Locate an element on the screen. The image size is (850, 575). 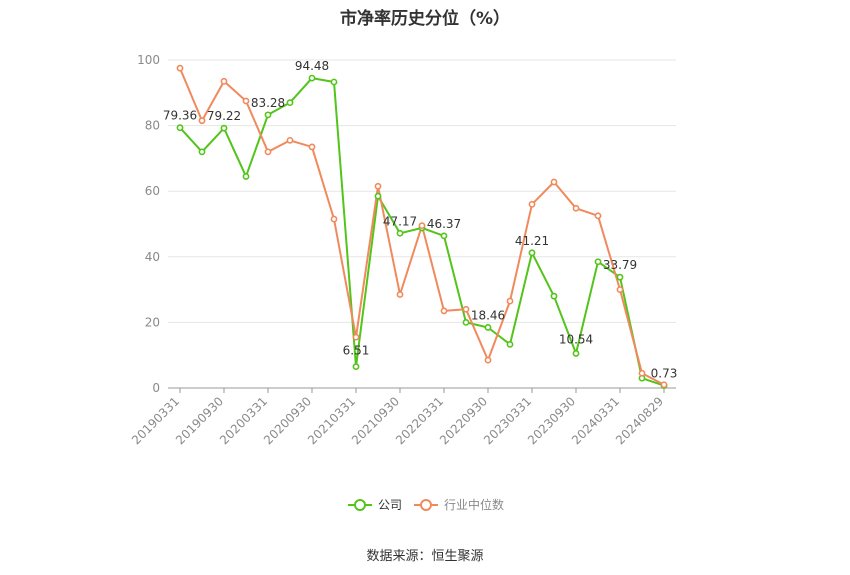
y-tick-label: 40 is located at coordinates (152, 257).